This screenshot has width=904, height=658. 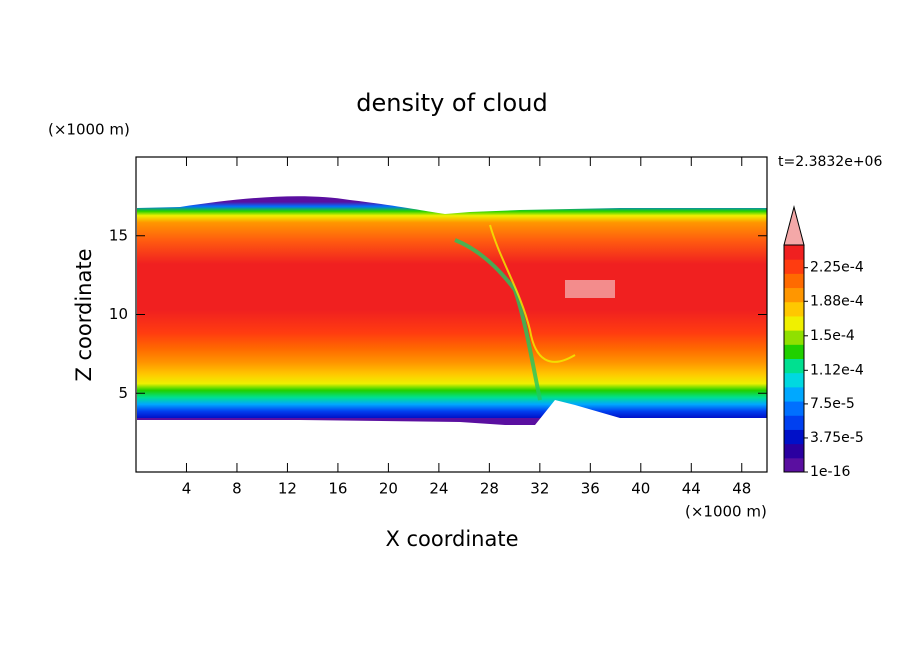 I want to click on x-tick-label: 40, so click(x=640, y=489).